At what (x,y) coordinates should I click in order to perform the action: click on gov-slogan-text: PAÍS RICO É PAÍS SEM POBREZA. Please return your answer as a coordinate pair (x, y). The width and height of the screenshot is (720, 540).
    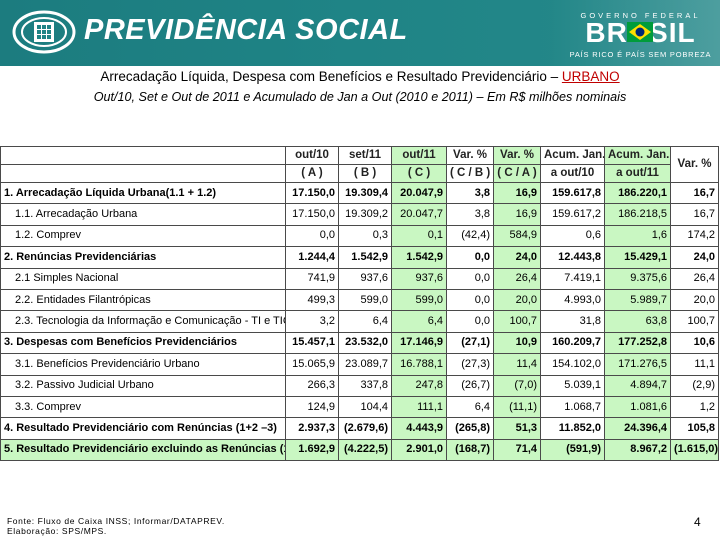
    Looking at the image, I should click on (640, 54).